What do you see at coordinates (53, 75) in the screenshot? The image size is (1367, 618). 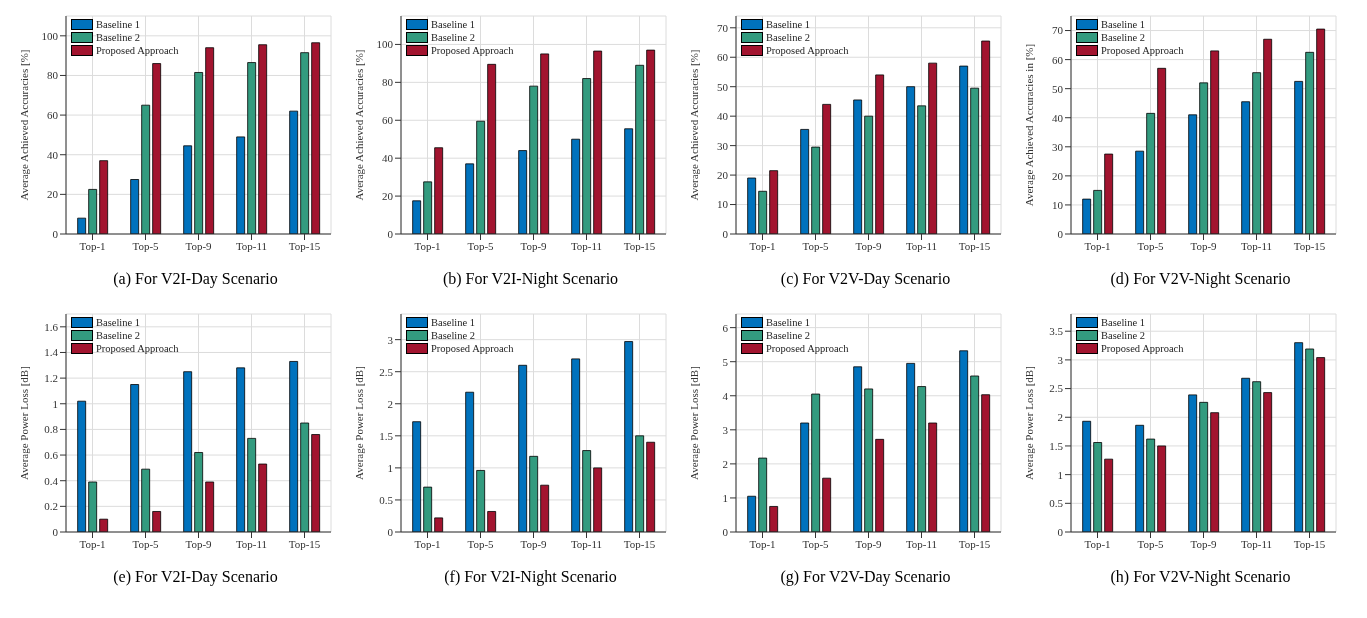 I see `y-tick-label: 80` at bounding box center [53, 75].